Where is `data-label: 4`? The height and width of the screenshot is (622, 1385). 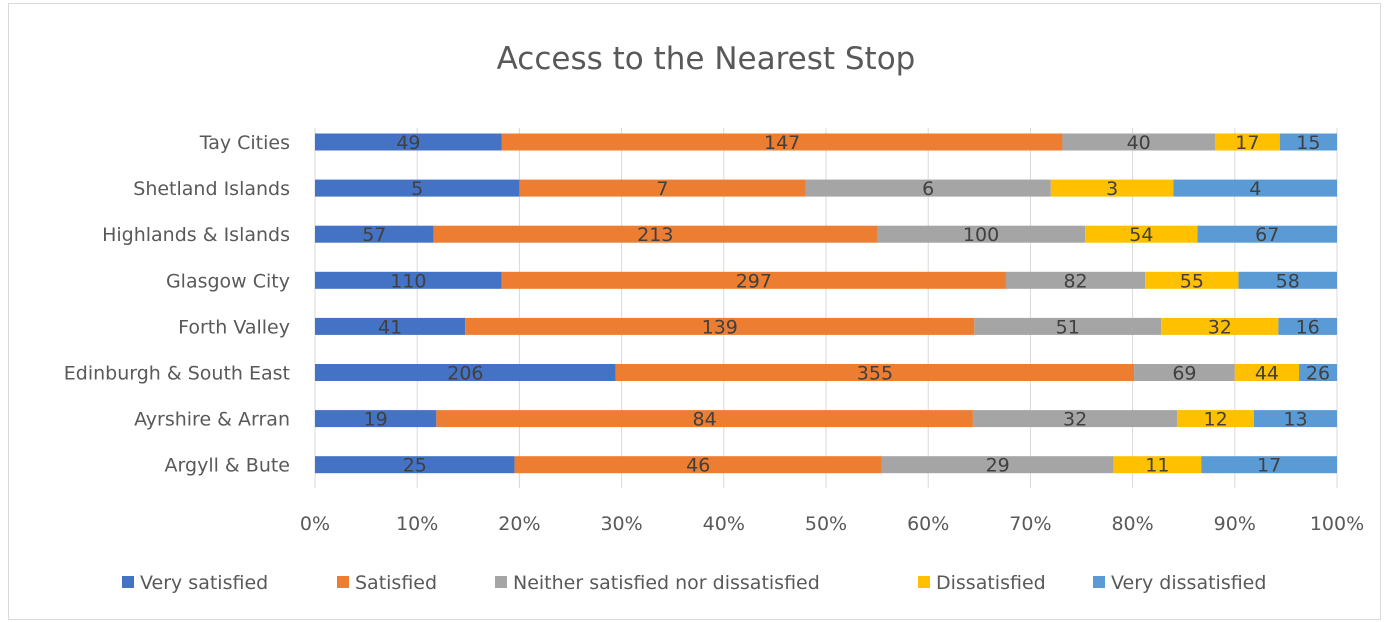
data-label: 4 is located at coordinates (1255, 189).